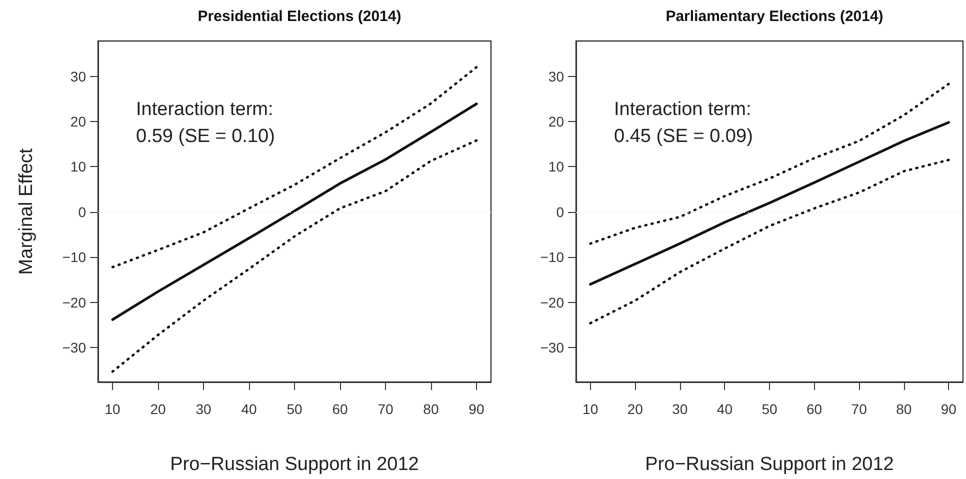 This screenshot has width=966, height=479. Describe the element at coordinates (205, 123) in the screenshot. I see `annotation: Interaction term: 0.59 (SE = 0.10)` at that location.